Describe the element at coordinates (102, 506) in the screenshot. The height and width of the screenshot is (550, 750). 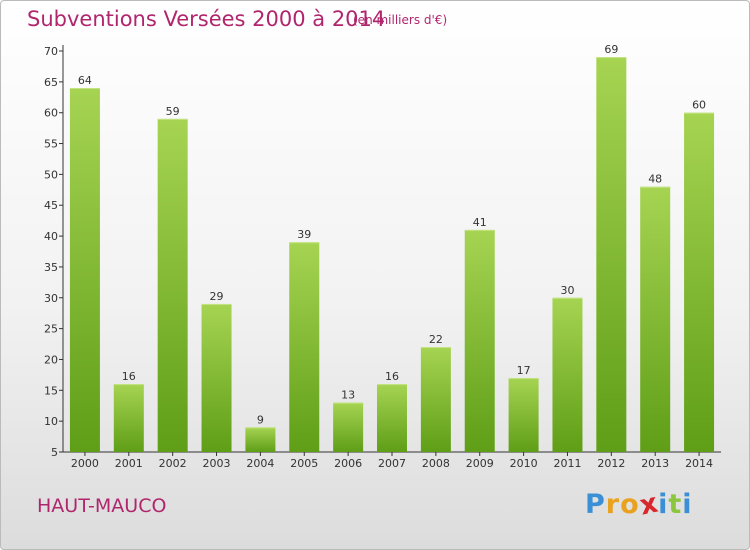
I see `commune-name: HAUT-MAUCO` at that location.